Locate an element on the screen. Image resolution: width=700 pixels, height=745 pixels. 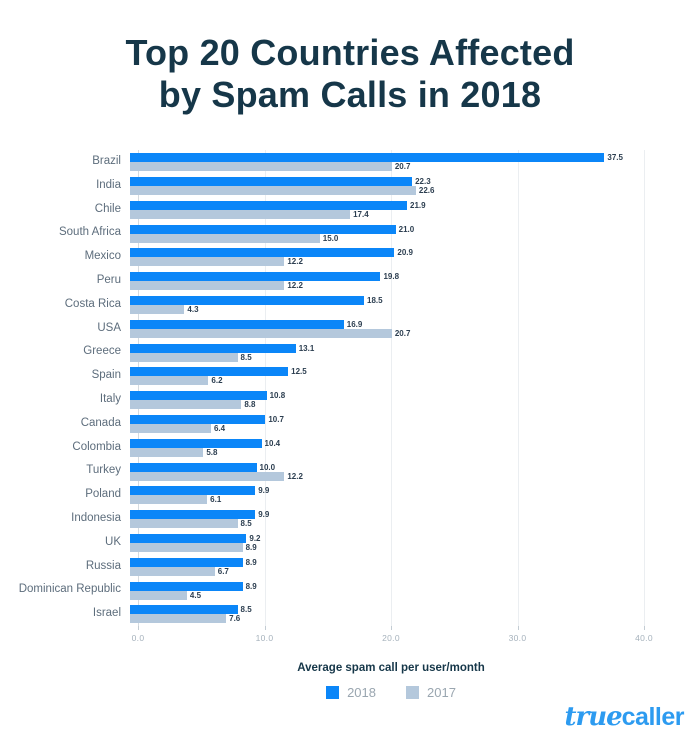
table-row: Dominican Republic 8.9 4.5 is located at coordinates (350, 590).